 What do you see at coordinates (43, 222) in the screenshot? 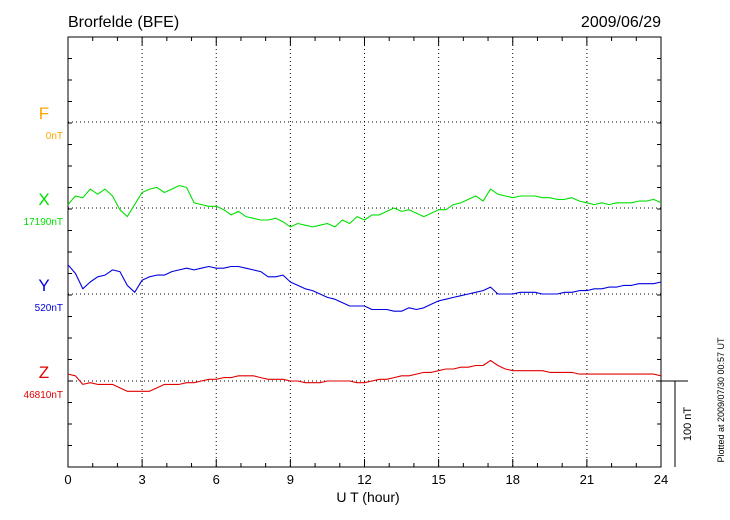
I see `series-baseline-x: 17190nT` at bounding box center [43, 222].